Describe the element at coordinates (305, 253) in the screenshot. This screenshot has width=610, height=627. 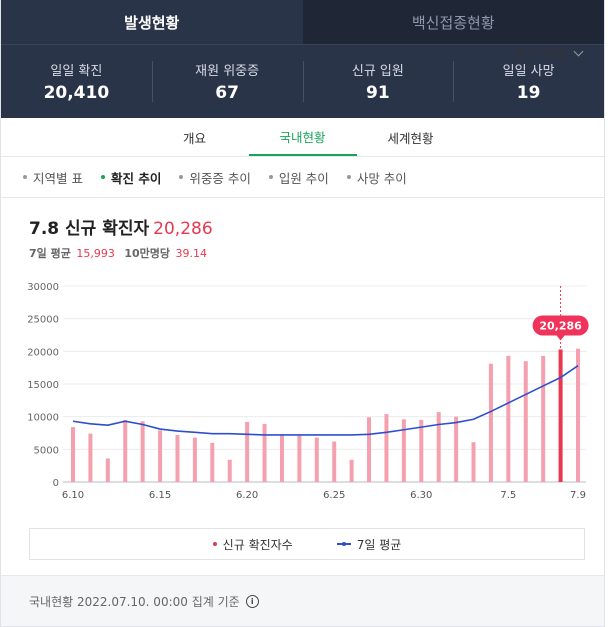
I see `chart-subtitle: 7일 평균 15,993 10만명당 39.14` at that location.